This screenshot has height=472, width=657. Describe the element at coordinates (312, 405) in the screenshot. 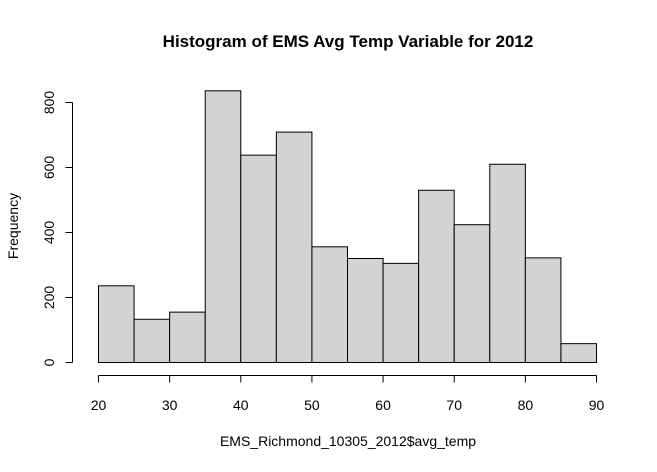

I see `x-tick-label: 50` at that location.